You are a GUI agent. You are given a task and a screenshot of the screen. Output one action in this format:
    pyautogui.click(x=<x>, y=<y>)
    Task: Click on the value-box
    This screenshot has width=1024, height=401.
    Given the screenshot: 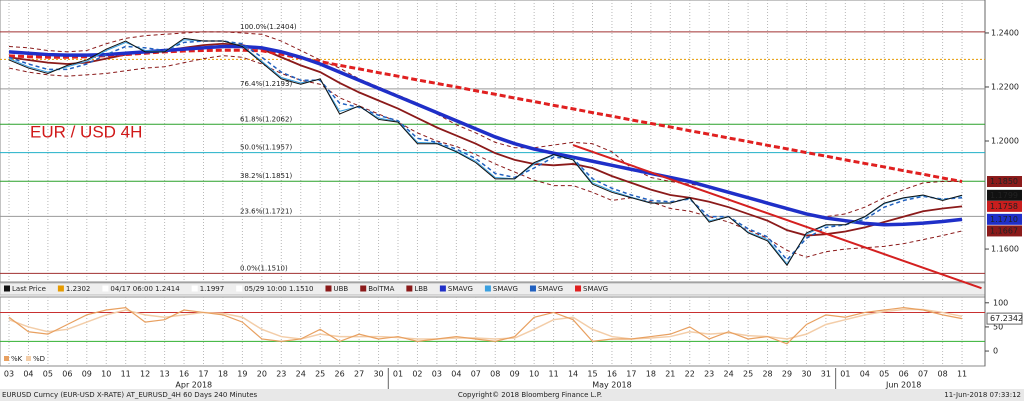 What is the action you would take?
    pyautogui.click(x=1004, y=195)
    